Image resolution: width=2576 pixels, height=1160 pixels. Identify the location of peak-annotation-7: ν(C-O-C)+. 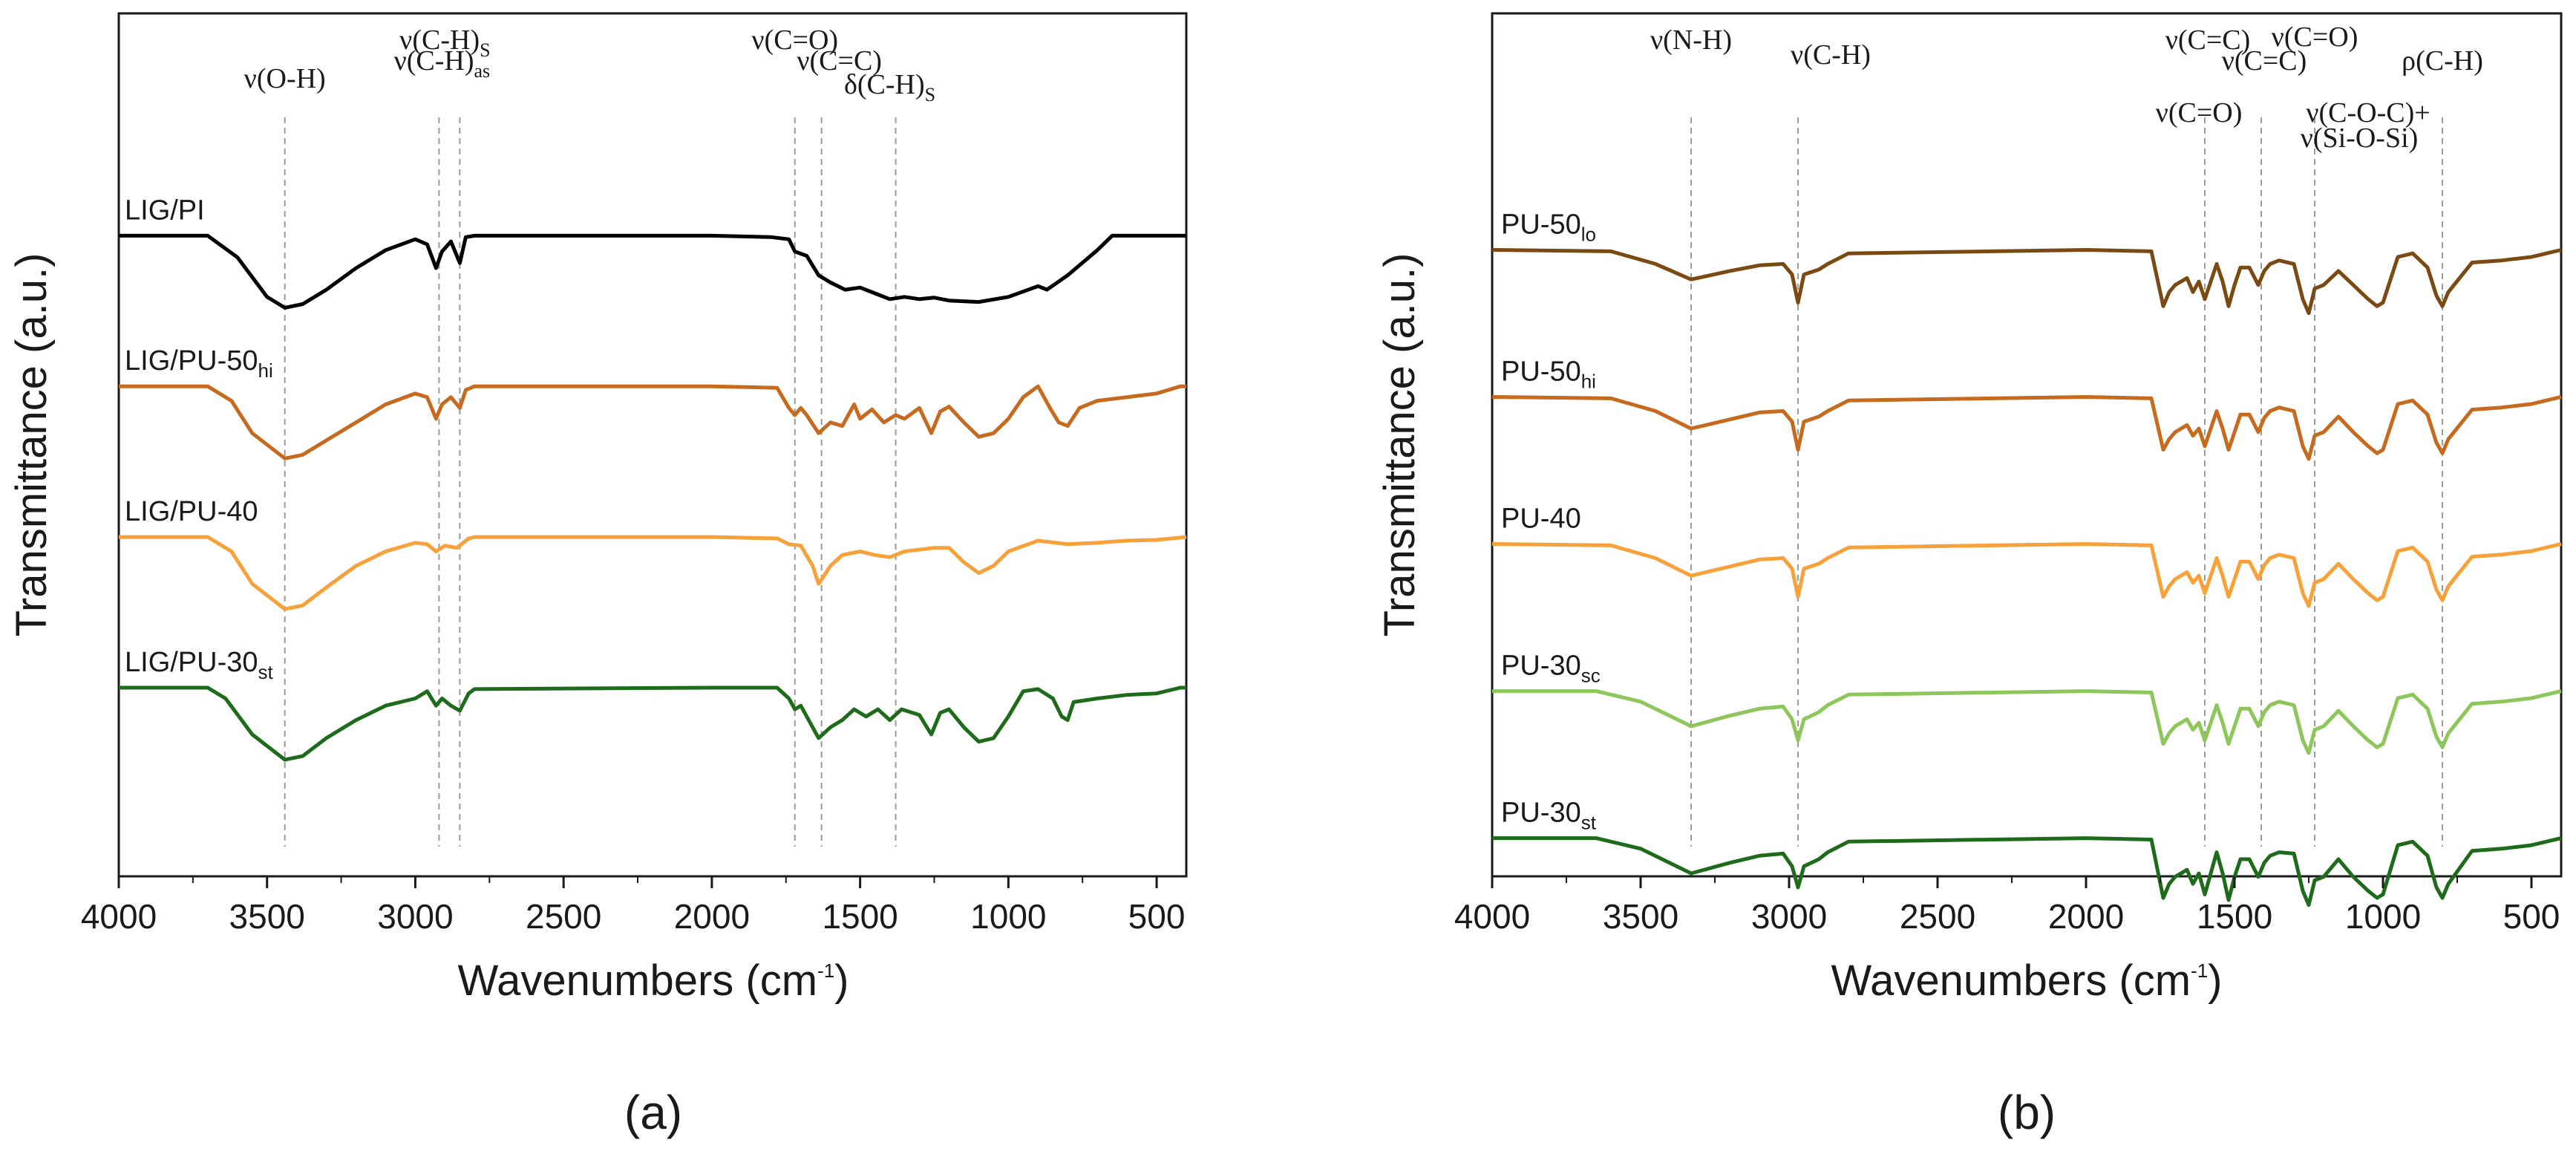
(2368, 112).